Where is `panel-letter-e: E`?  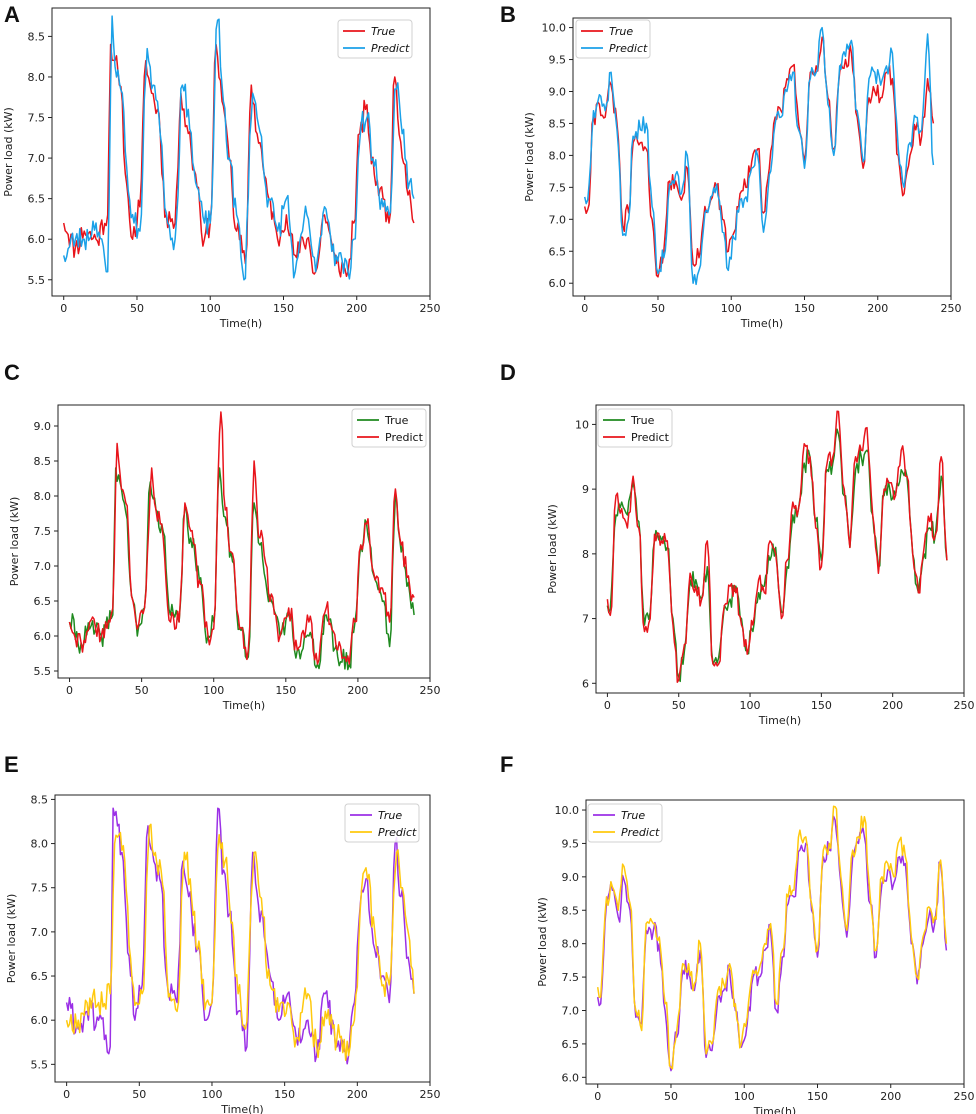 panel-letter-e: E is located at coordinates (11, 764).